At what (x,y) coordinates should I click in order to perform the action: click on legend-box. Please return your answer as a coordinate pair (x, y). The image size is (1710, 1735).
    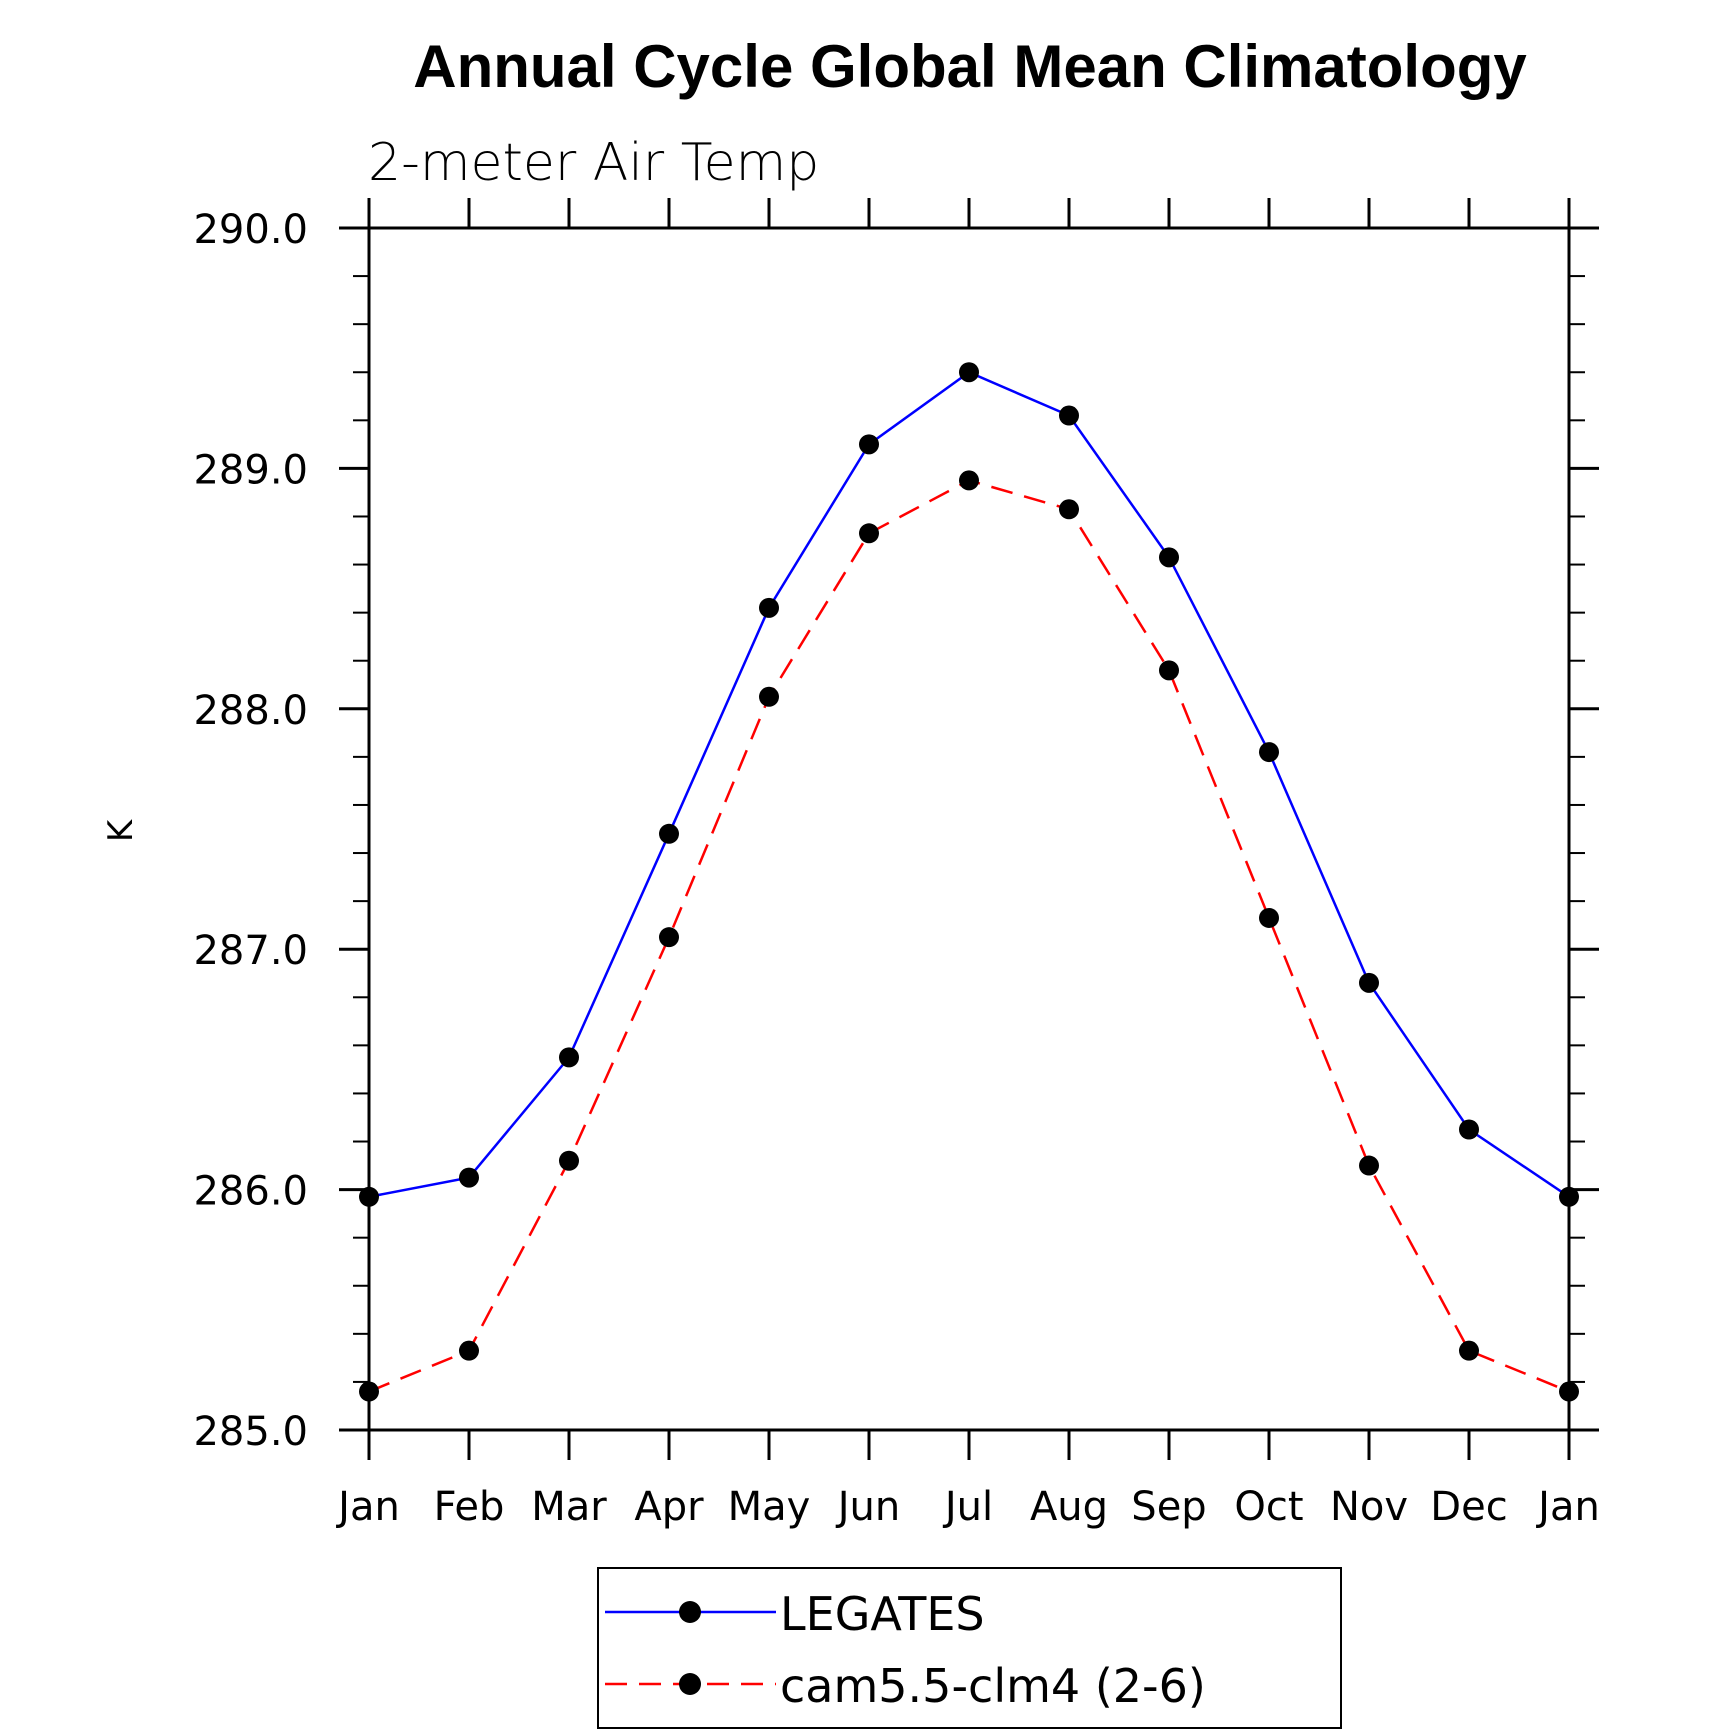
    Looking at the image, I should click on (969, 1648).